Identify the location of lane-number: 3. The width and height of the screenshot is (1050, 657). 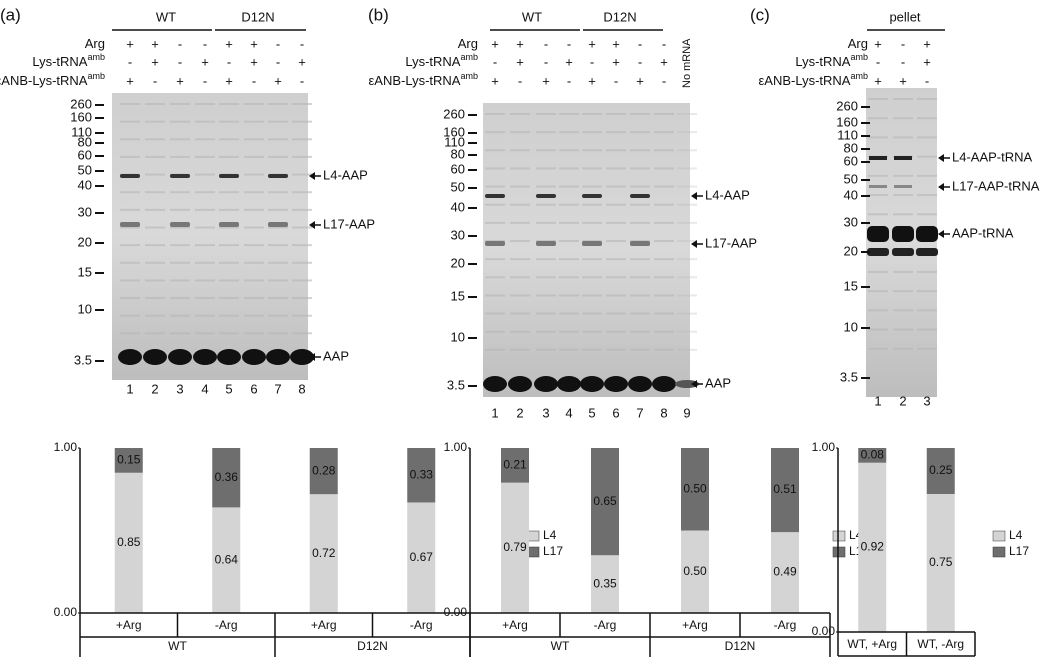
(179, 388).